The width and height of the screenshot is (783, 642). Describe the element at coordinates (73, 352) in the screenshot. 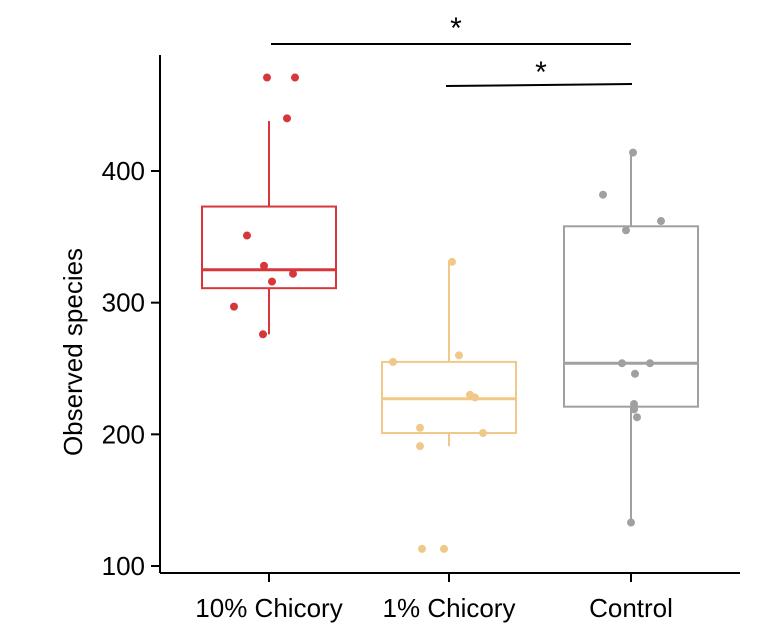

I see `y-axis-label: Observed species` at that location.